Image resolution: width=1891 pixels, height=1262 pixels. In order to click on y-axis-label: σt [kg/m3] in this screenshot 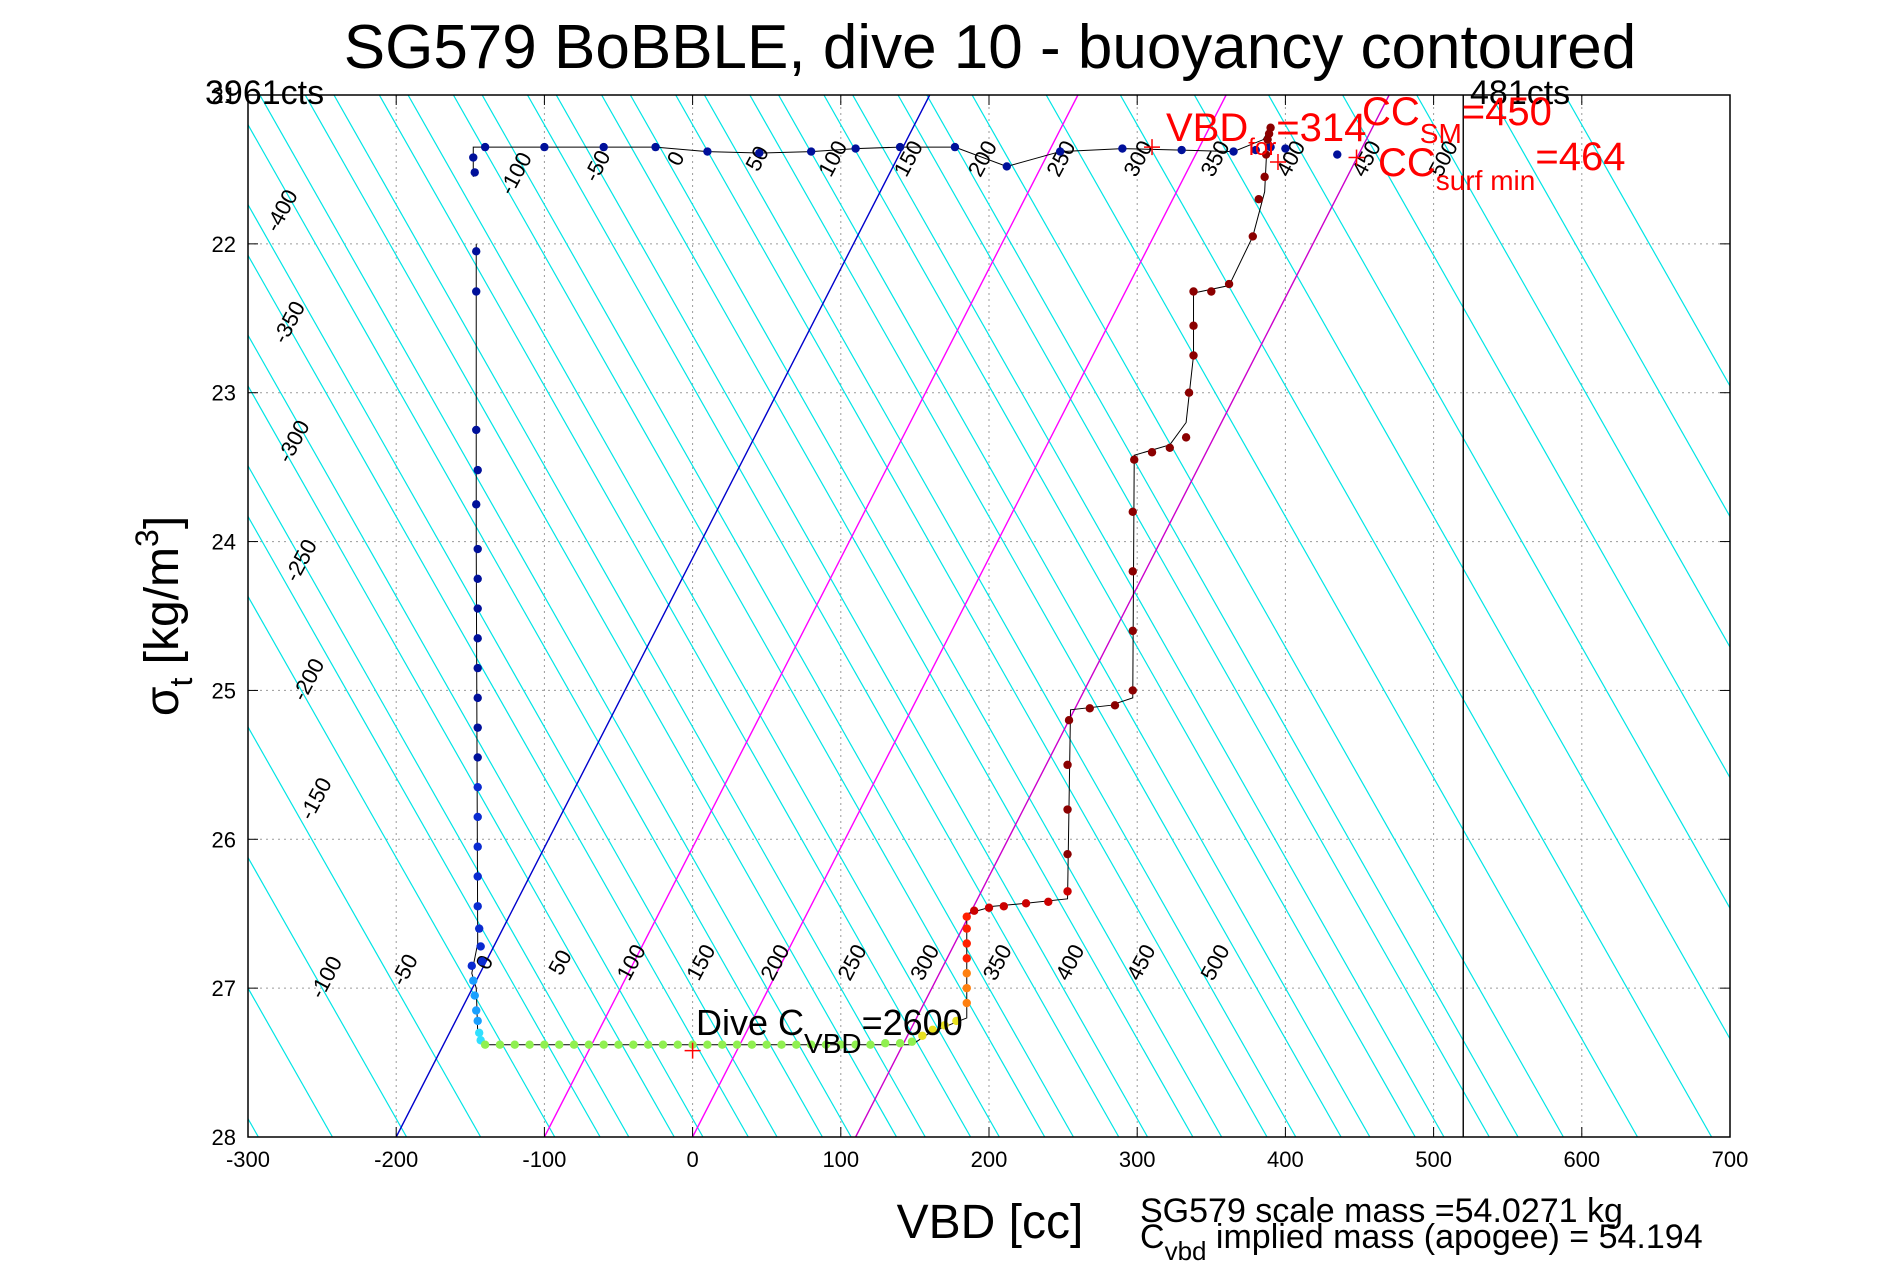, I will do `click(164, 616)`.